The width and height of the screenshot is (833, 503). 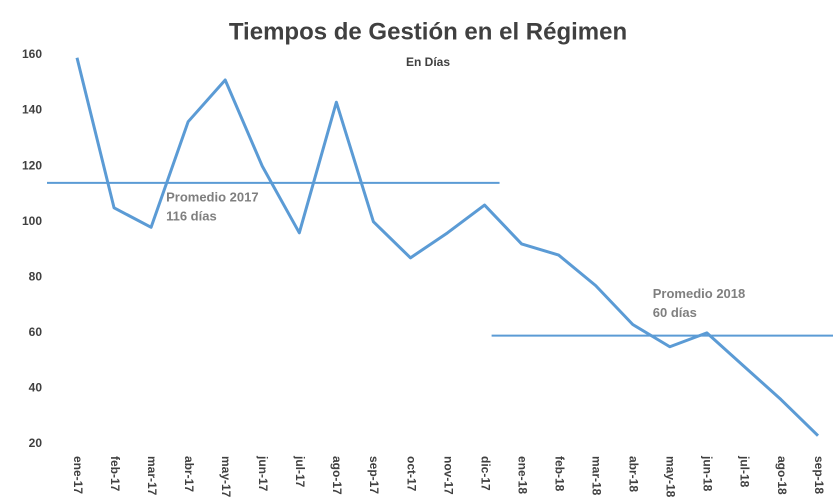 I want to click on chart-title: Tiempos de Gestión en el Régimen, so click(x=428, y=31).